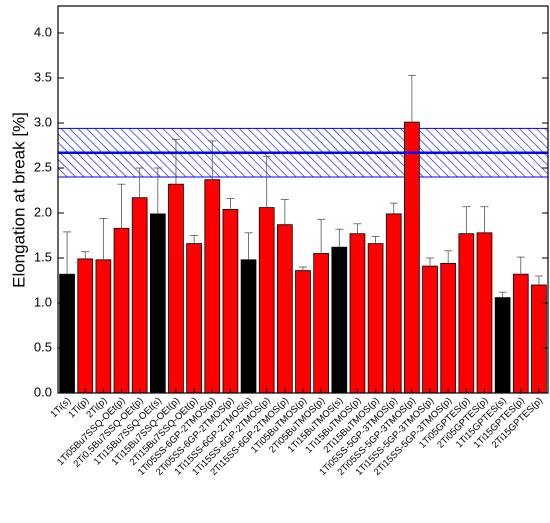 The height and width of the screenshot is (523, 550). What do you see at coordinates (43, 31) in the screenshot?
I see `y-tick-label: 4.0` at bounding box center [43, 31].